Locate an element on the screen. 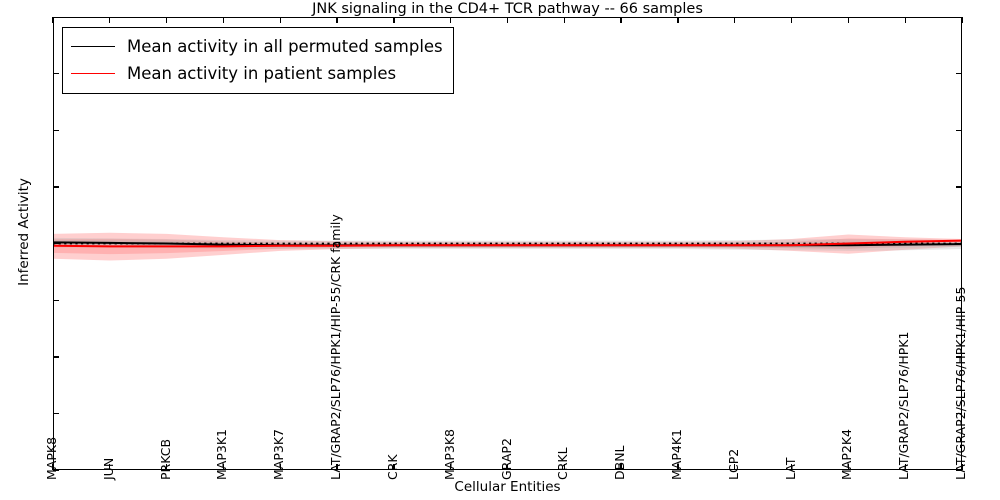 Image resolution: width=1000 pixels, height=500 pixels. legend-swatch-permuted-line is located at coordinates (93, 46).